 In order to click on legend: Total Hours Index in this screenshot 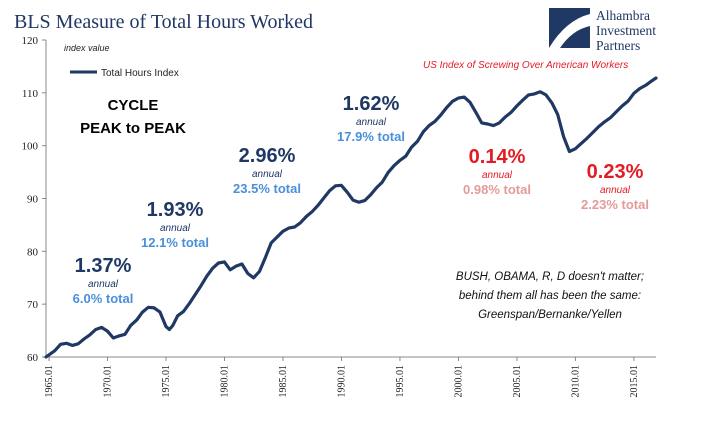, I will do `click(124, 73)`.